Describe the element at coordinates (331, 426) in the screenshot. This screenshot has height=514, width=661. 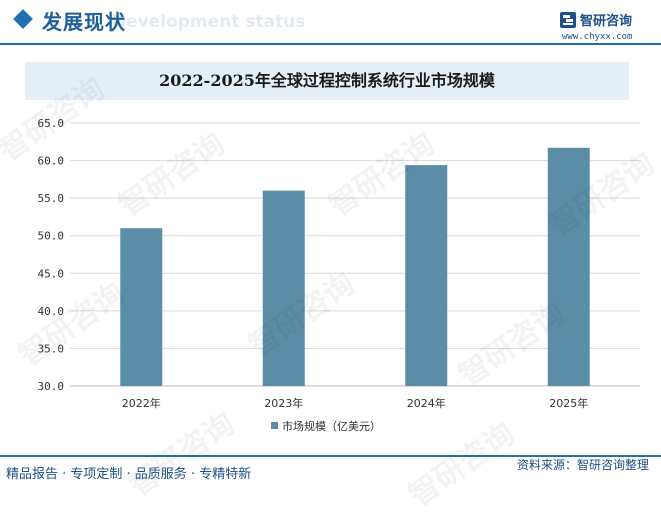
I see `legend-label: 市场规模（亿美元）` at that location.